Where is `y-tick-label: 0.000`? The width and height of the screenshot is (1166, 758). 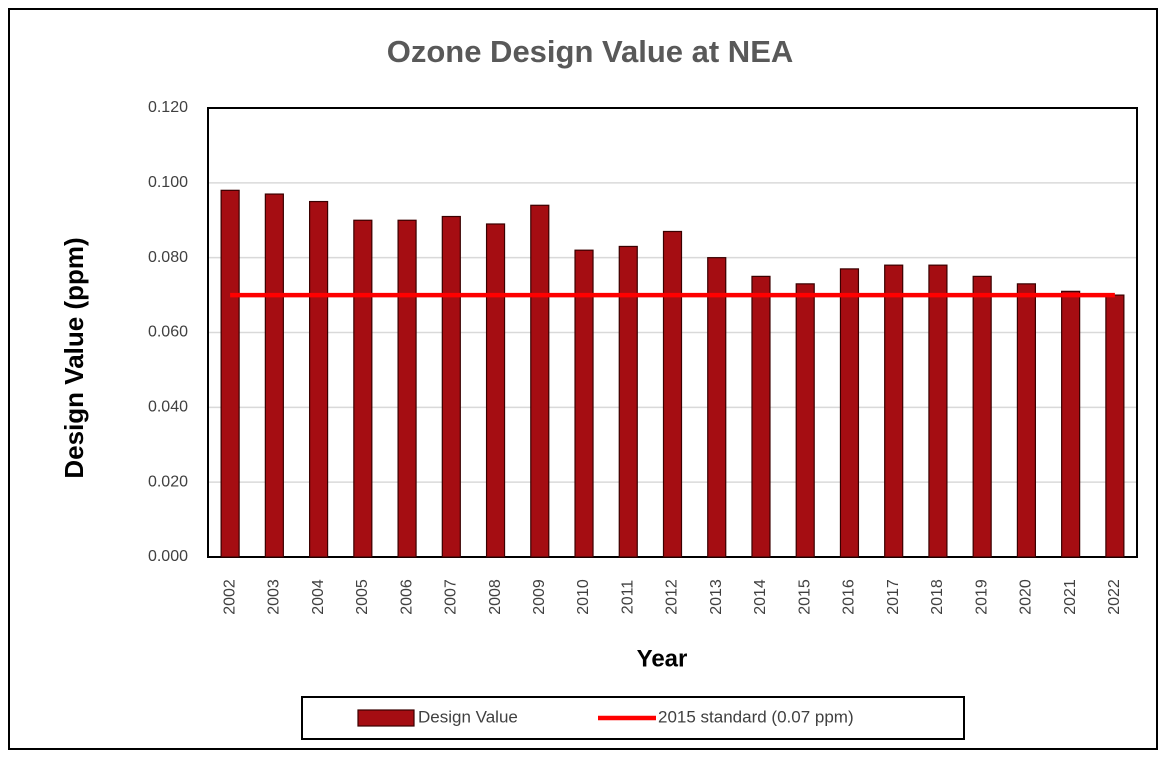 y-tick-label: 0.000 is located at coordinates (168, 556).